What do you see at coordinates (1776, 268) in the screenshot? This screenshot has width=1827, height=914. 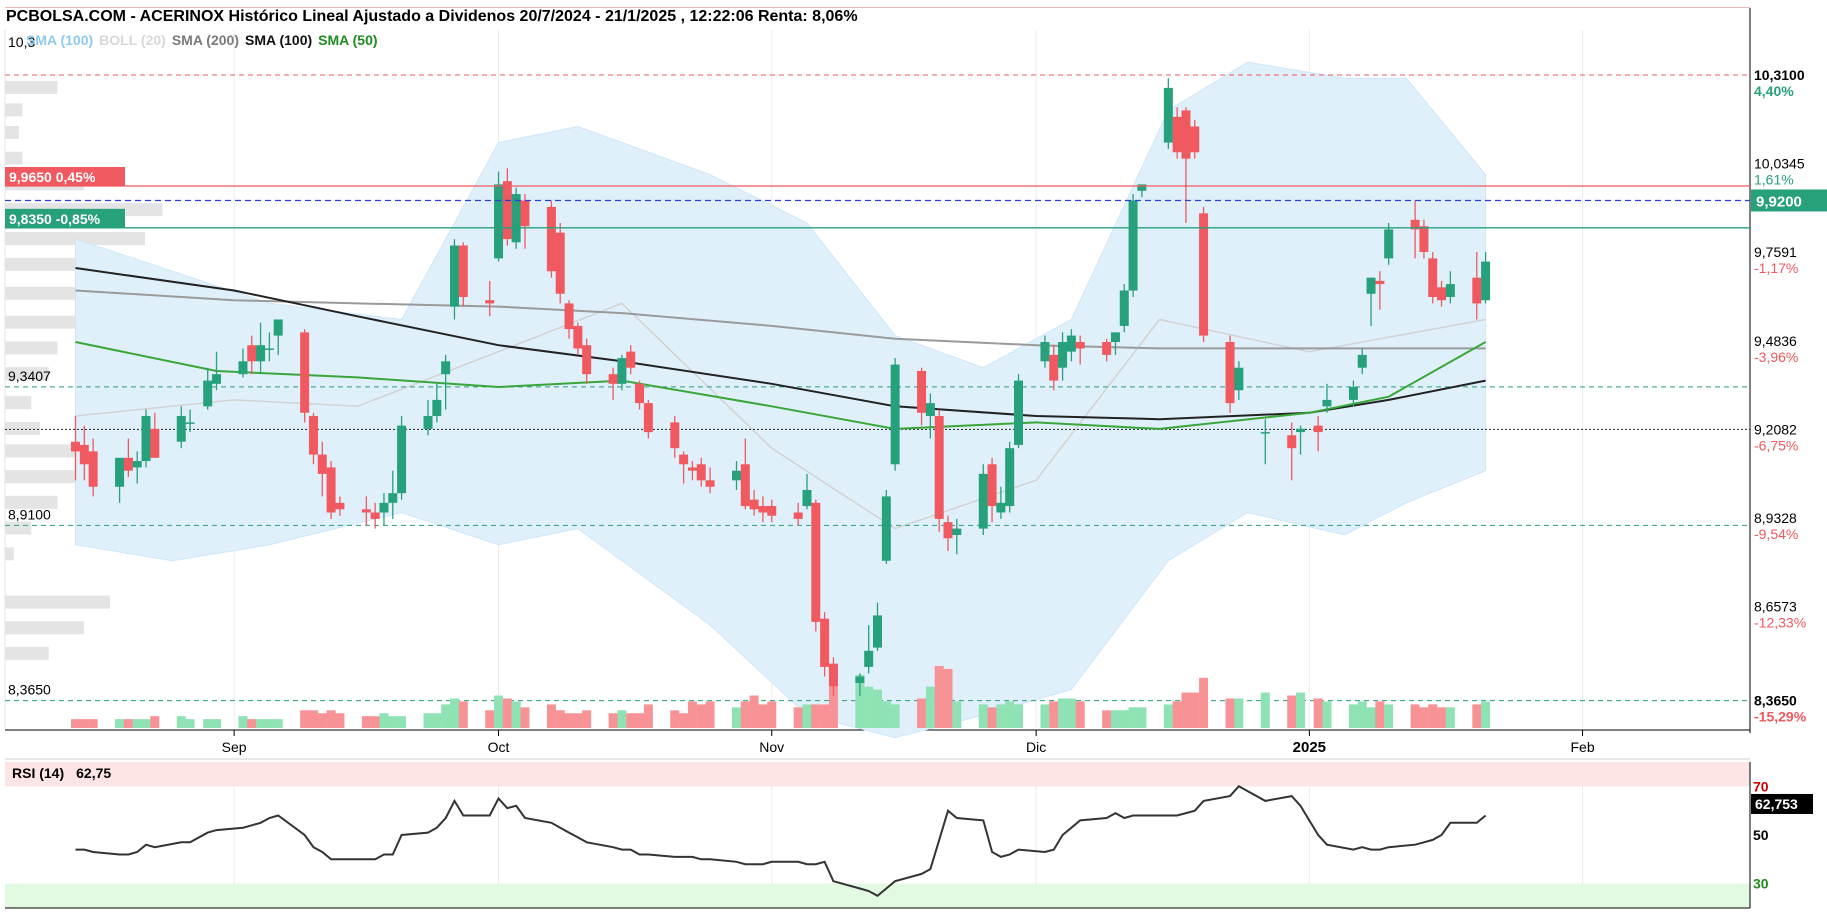 I see `y-tick-pct: -1,17%` at bounding box center [1776, 268].